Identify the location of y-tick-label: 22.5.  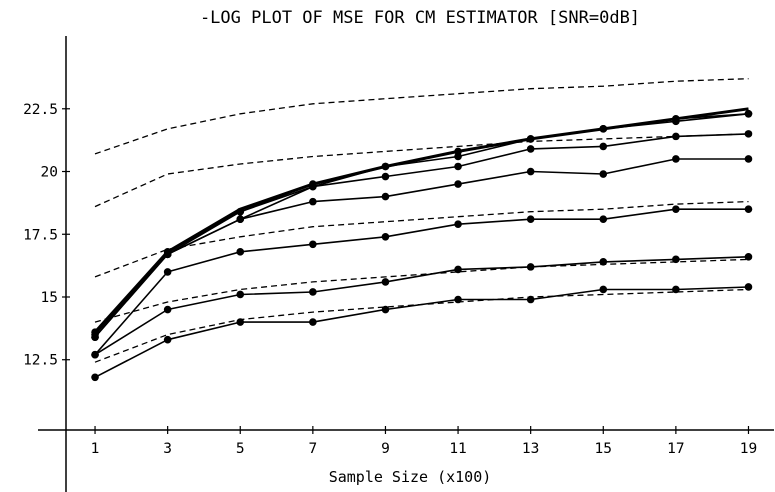
(40, 110).